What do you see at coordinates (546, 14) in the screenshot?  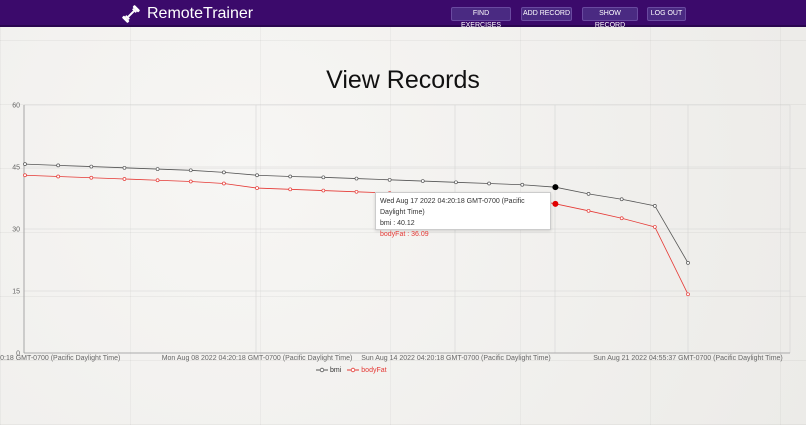 I see `add-record-button: ADD RECORD` at bounding box center [546, 14].